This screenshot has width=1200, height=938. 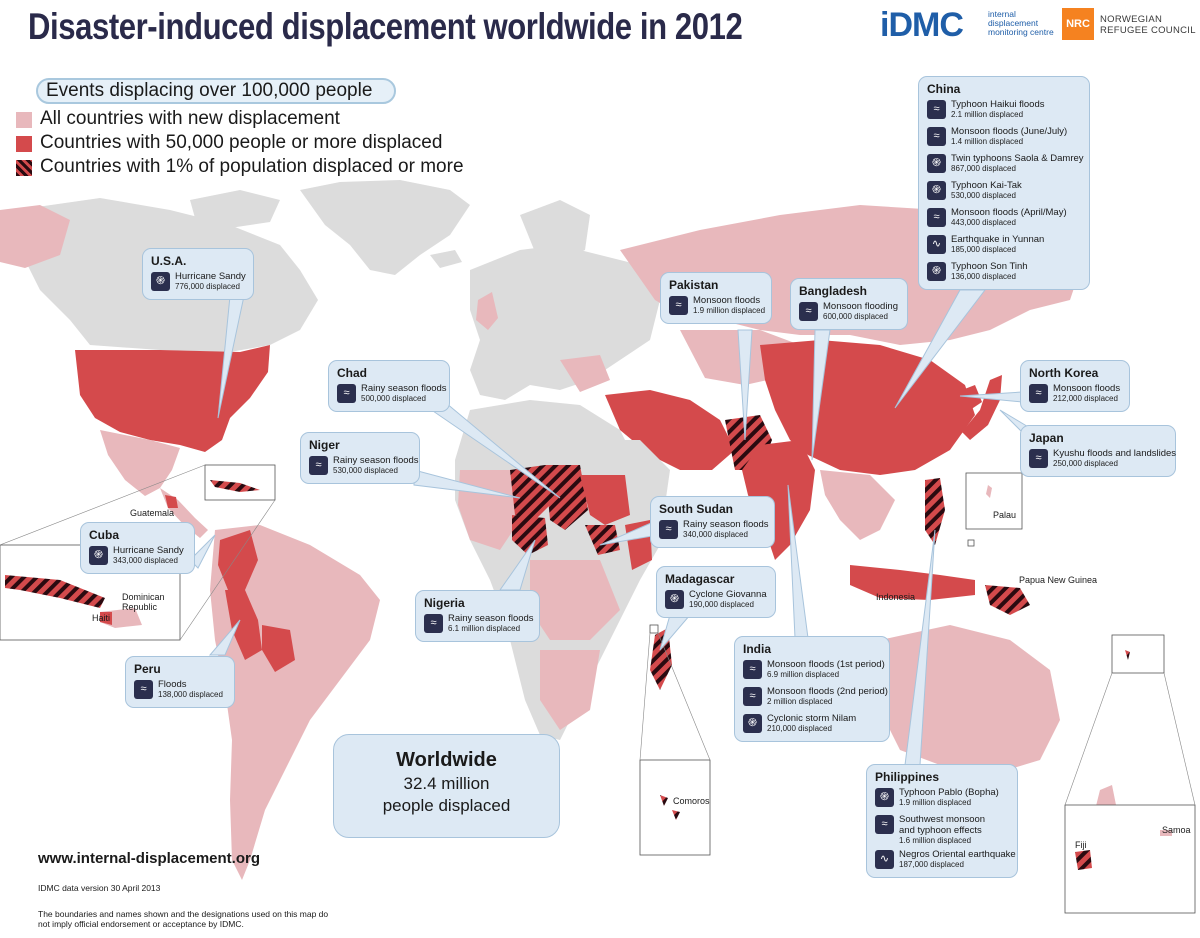 What do you see at coordinates (99, 888) in the screenshot?
I see `footer-version: IDMC data version 30 April 2013` at bounding box center [99, 888].